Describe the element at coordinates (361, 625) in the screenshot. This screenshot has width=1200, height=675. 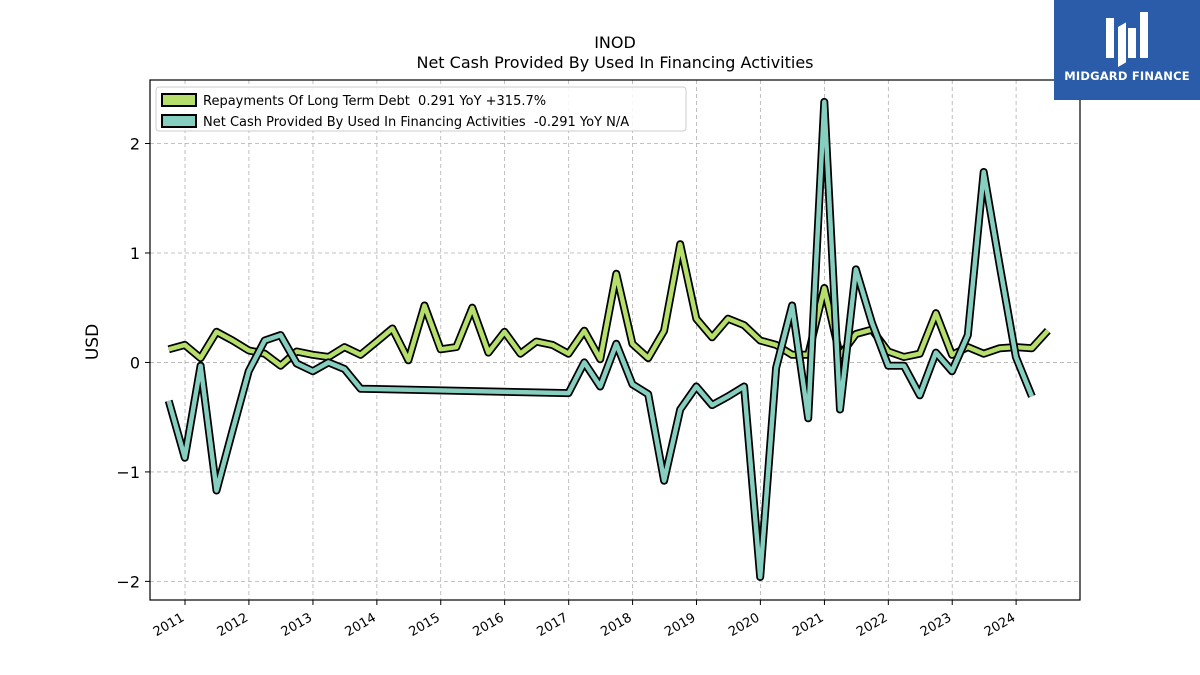
I see `x-tick-label: 2014` at that location.